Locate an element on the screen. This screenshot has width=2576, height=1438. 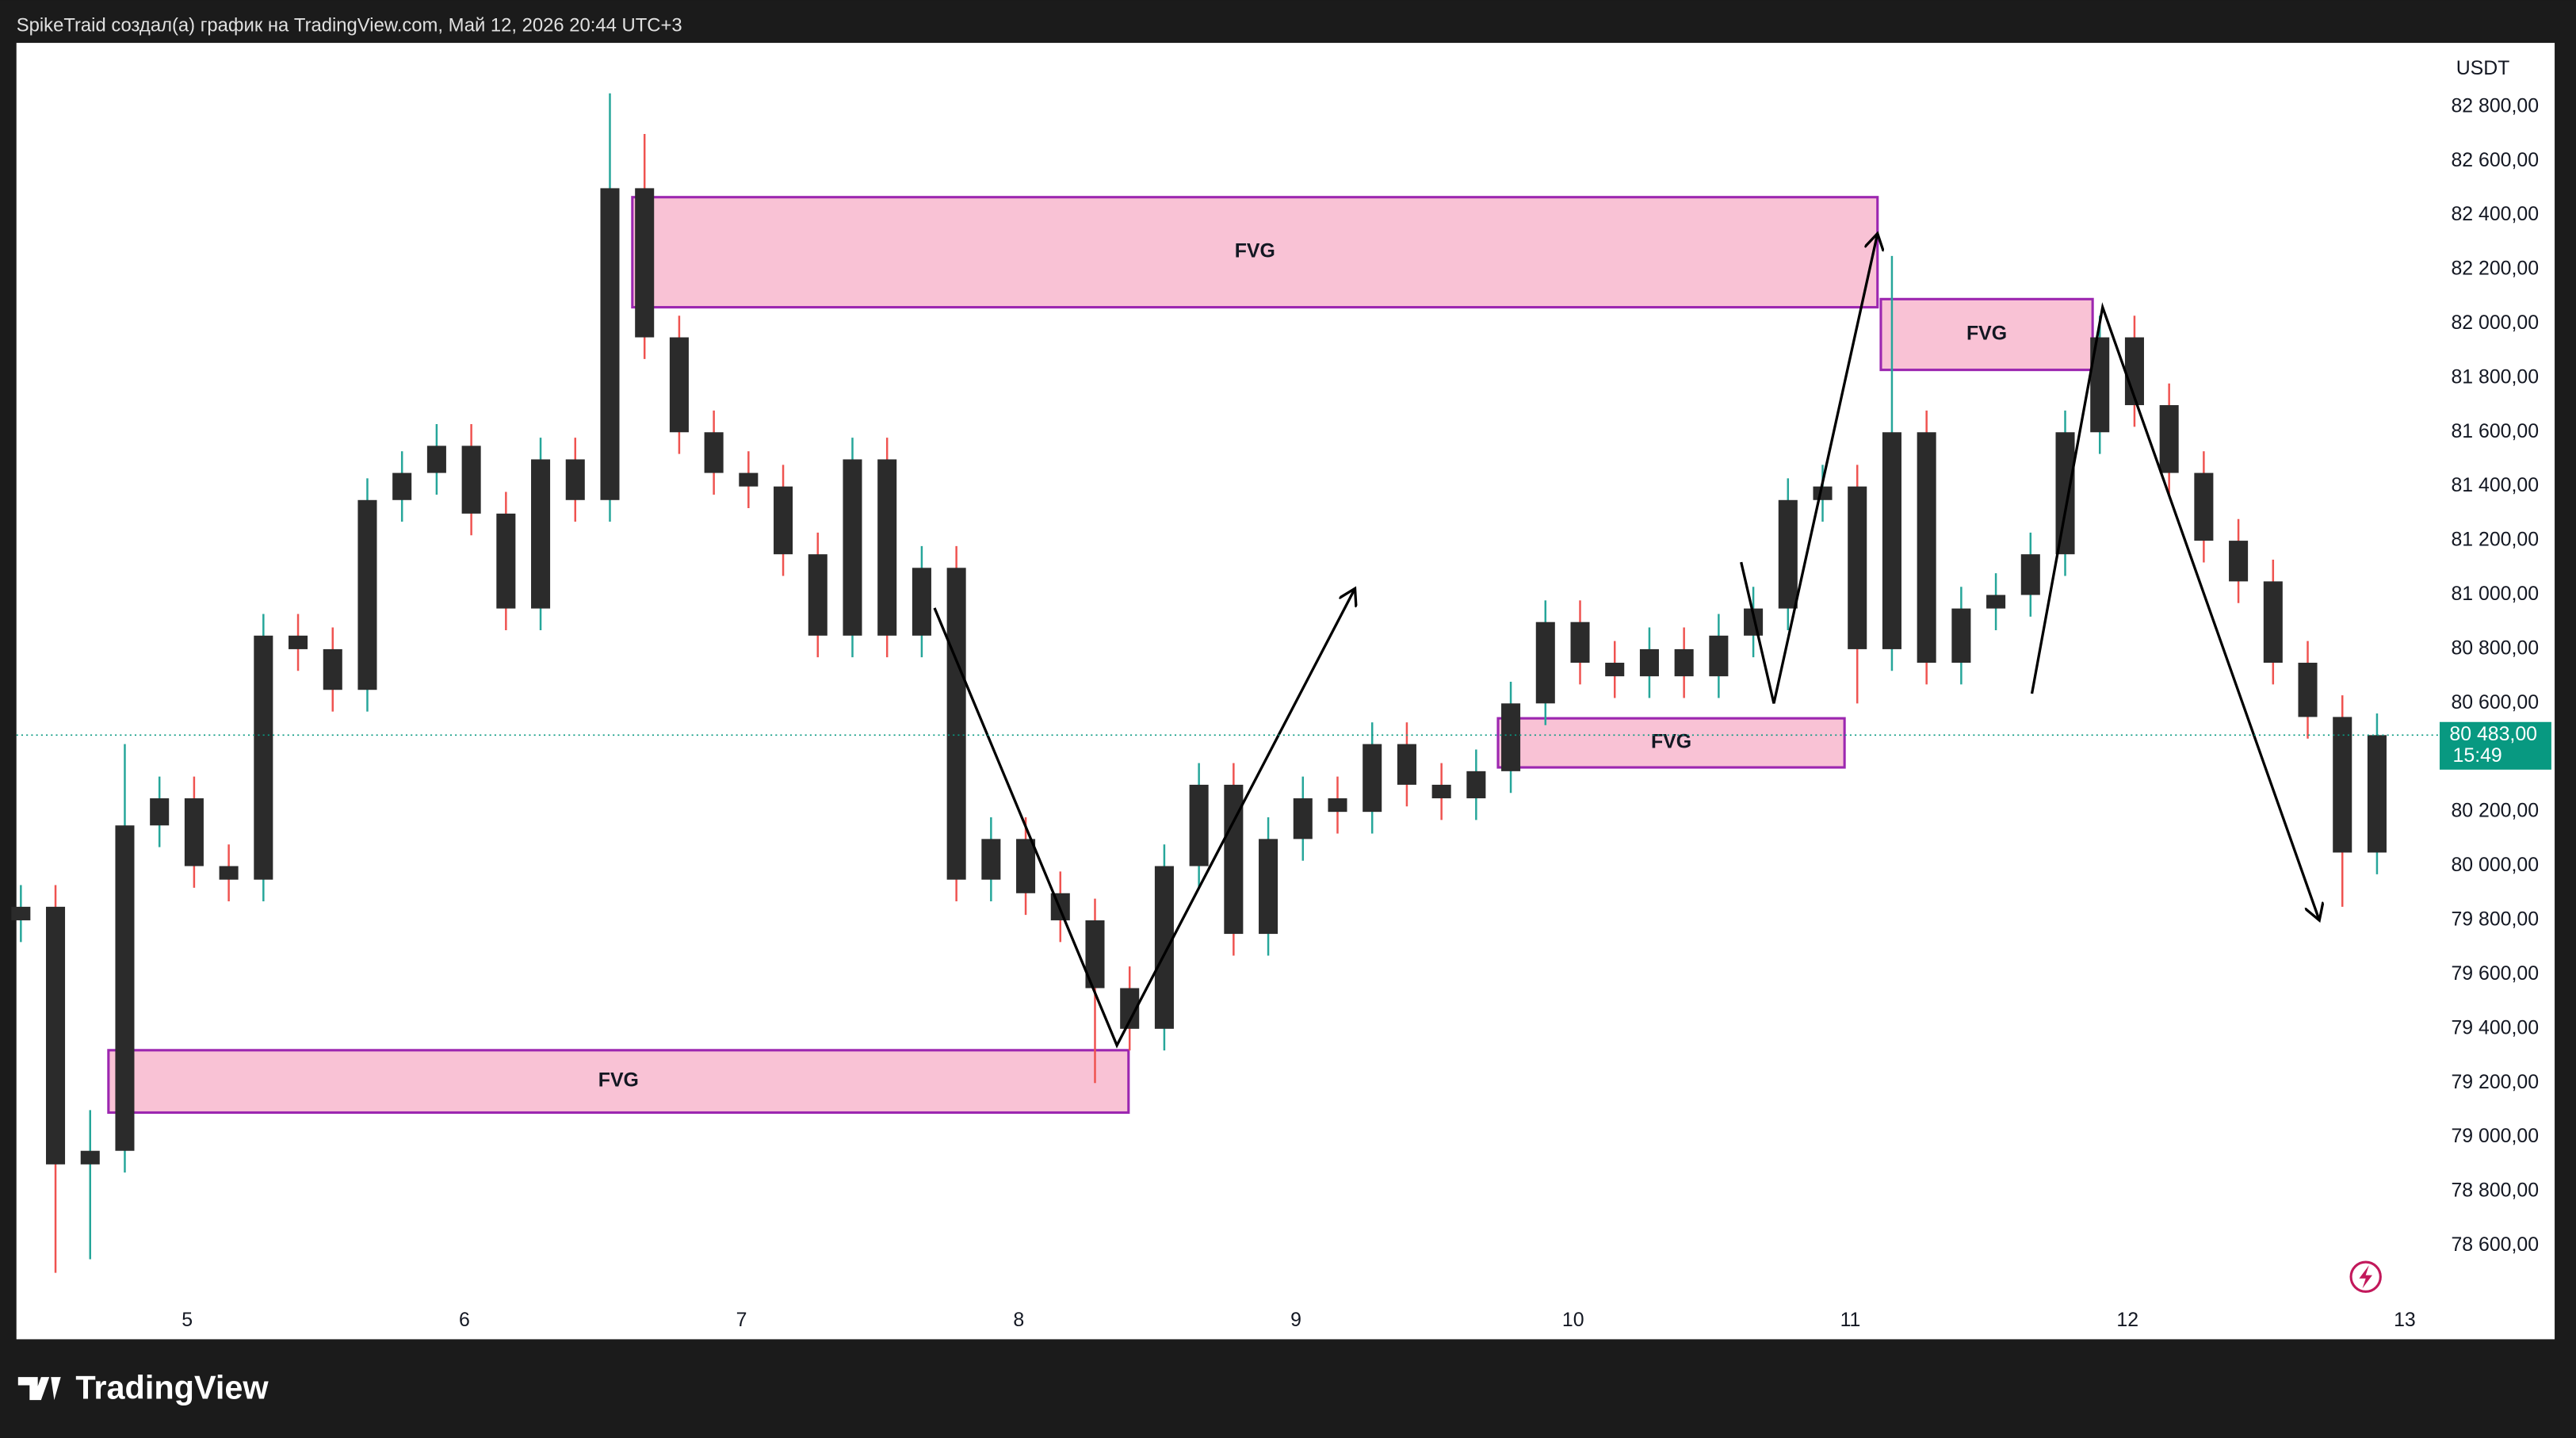
icon-circle is located at coordinates (2365, 1276).